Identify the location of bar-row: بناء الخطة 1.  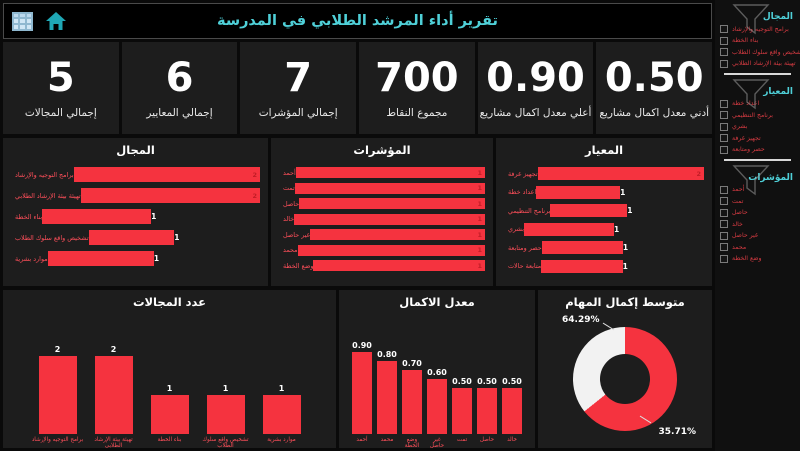
(135, 216).